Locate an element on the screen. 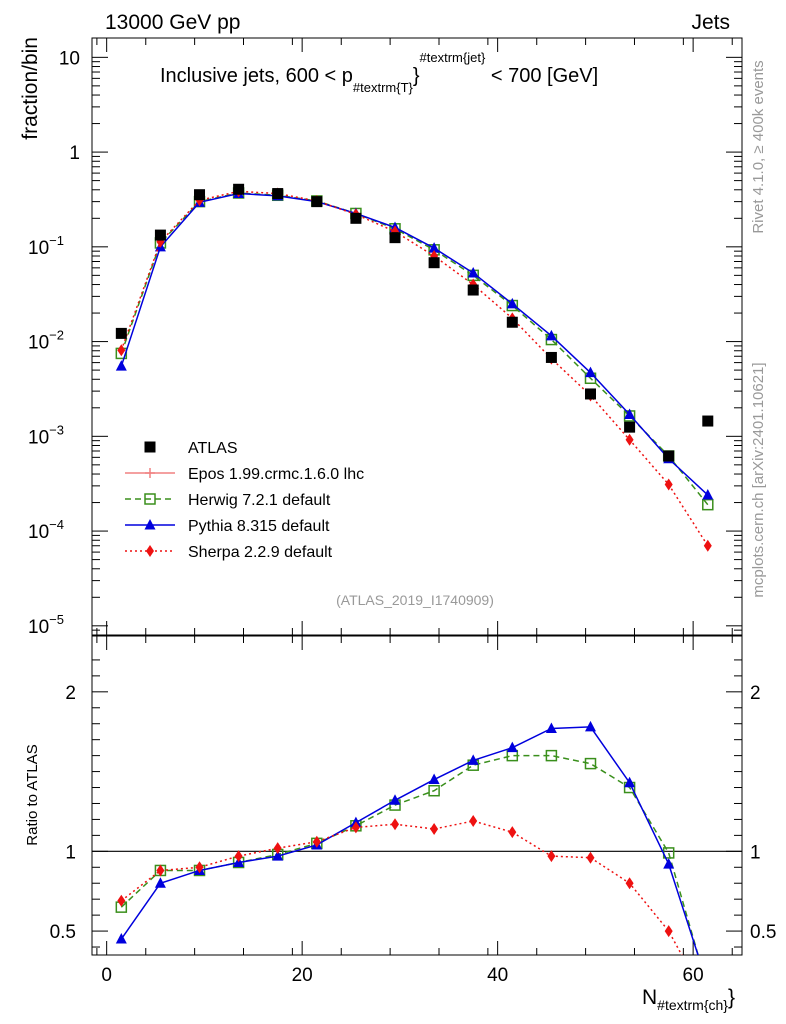 This screenshot has width=786, height=1024. legend-label: Sherpa 2.2.9 default is located at coordinates (260, 552).